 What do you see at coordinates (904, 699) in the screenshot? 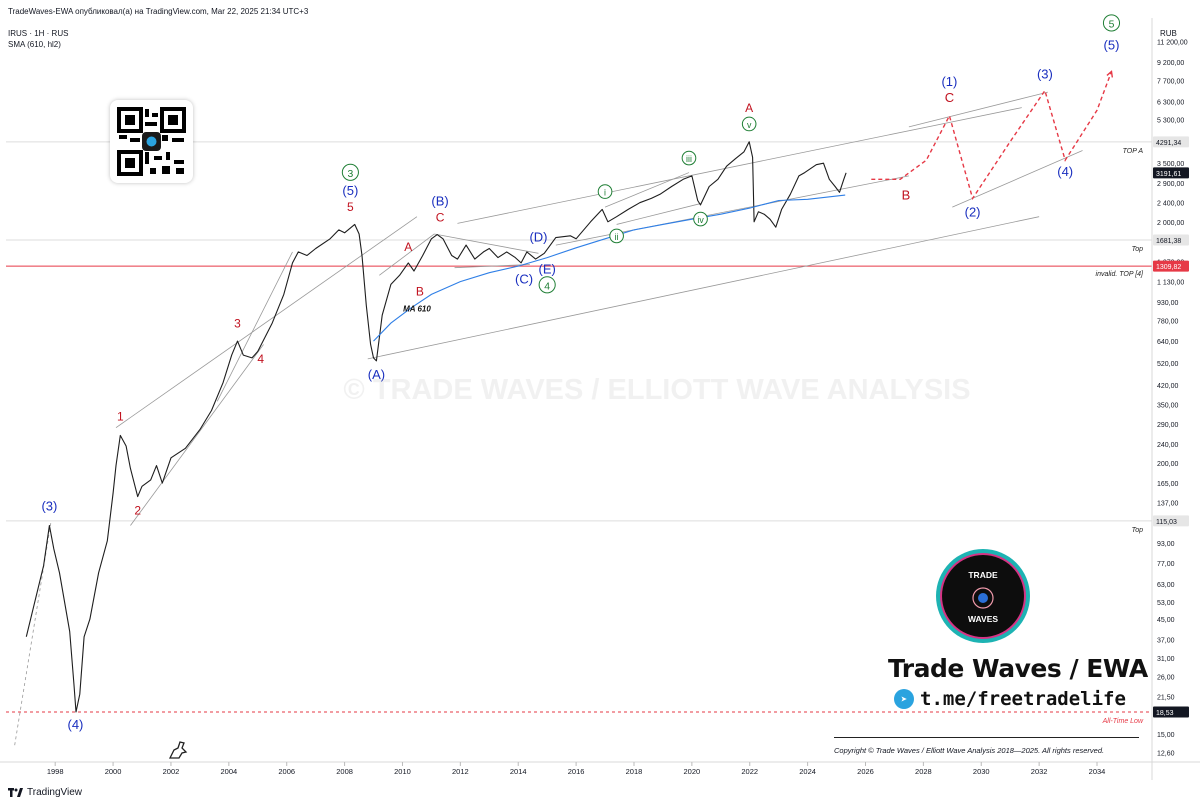
I see `telegram-icon: ➤` at bounding box center [904, 699].